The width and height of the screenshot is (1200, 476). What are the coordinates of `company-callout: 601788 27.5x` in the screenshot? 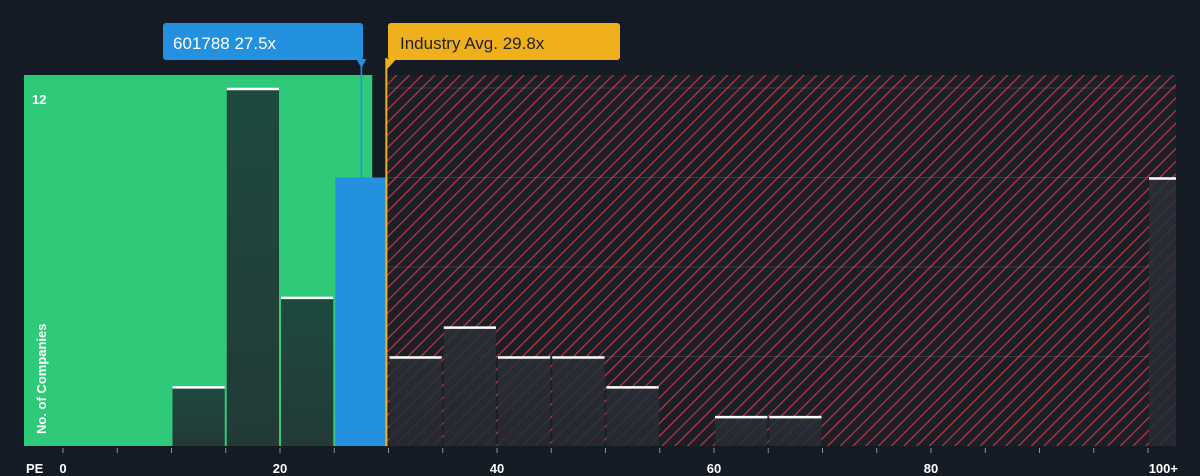 It's located at (265, 45).